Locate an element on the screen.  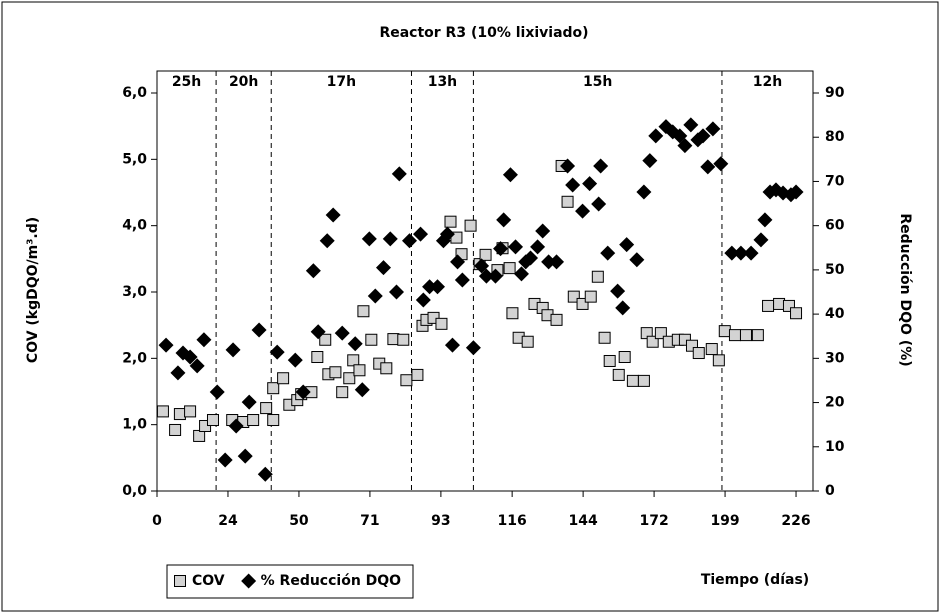
y2-tick-label: 90 is located at coordinates (835, 93).